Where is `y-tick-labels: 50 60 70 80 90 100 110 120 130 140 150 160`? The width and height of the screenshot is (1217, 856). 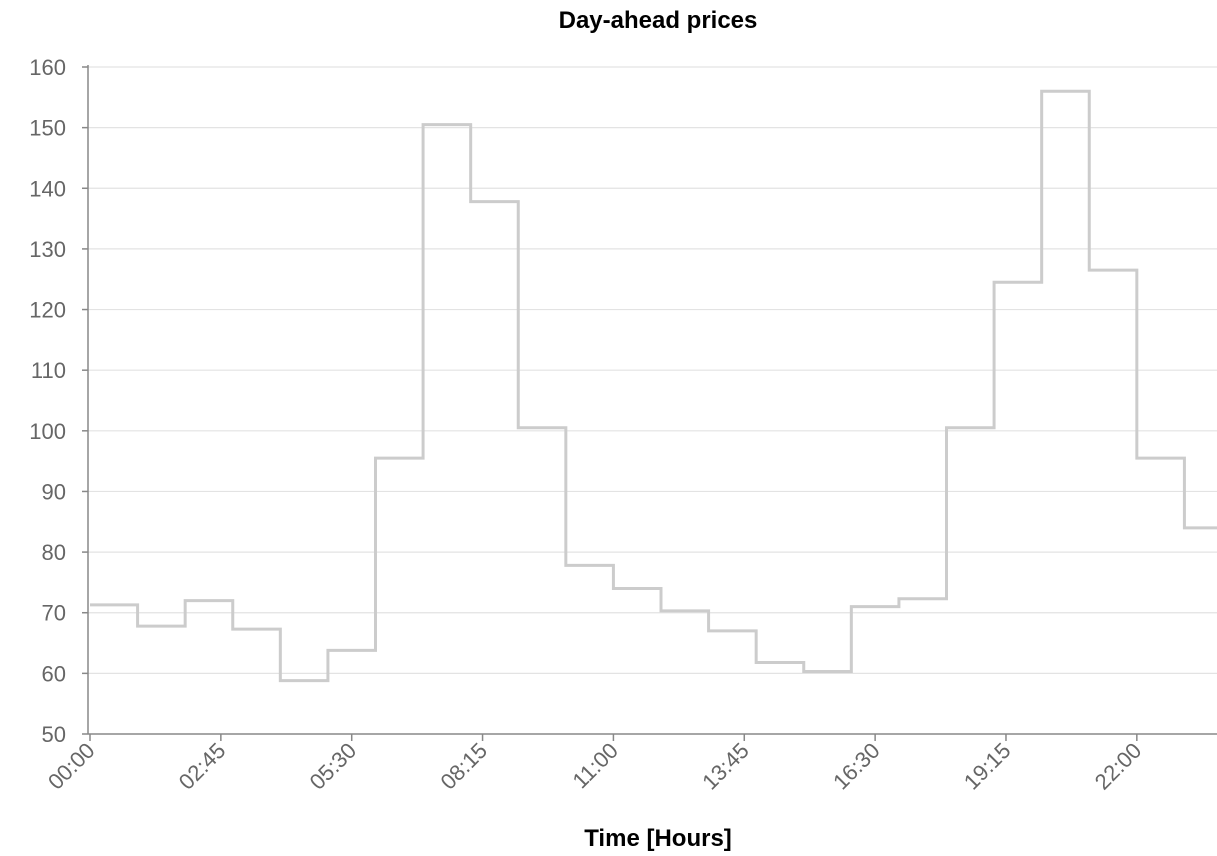
y-tick-labels: 50 60 70 80 90 100 110 120 130 140 150 160 is located at coordinates (47, 401).